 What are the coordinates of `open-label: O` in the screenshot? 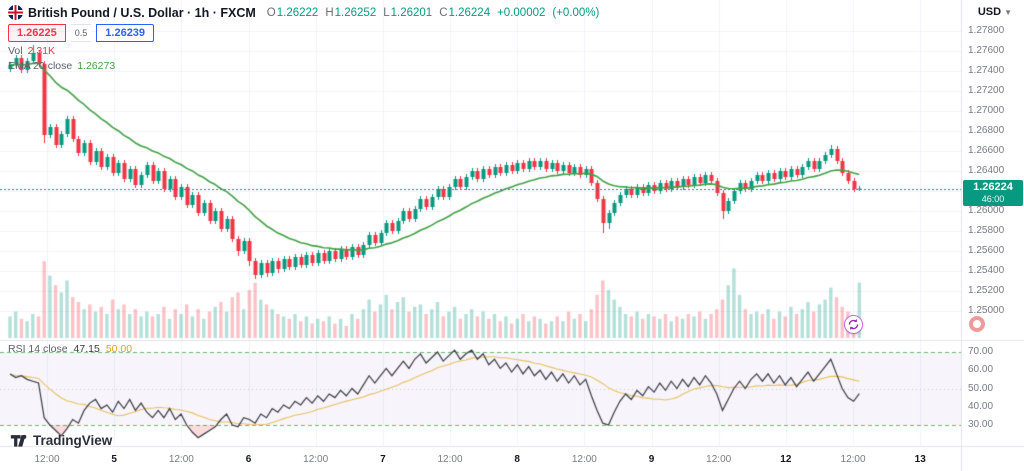 It's located at (271, 12).